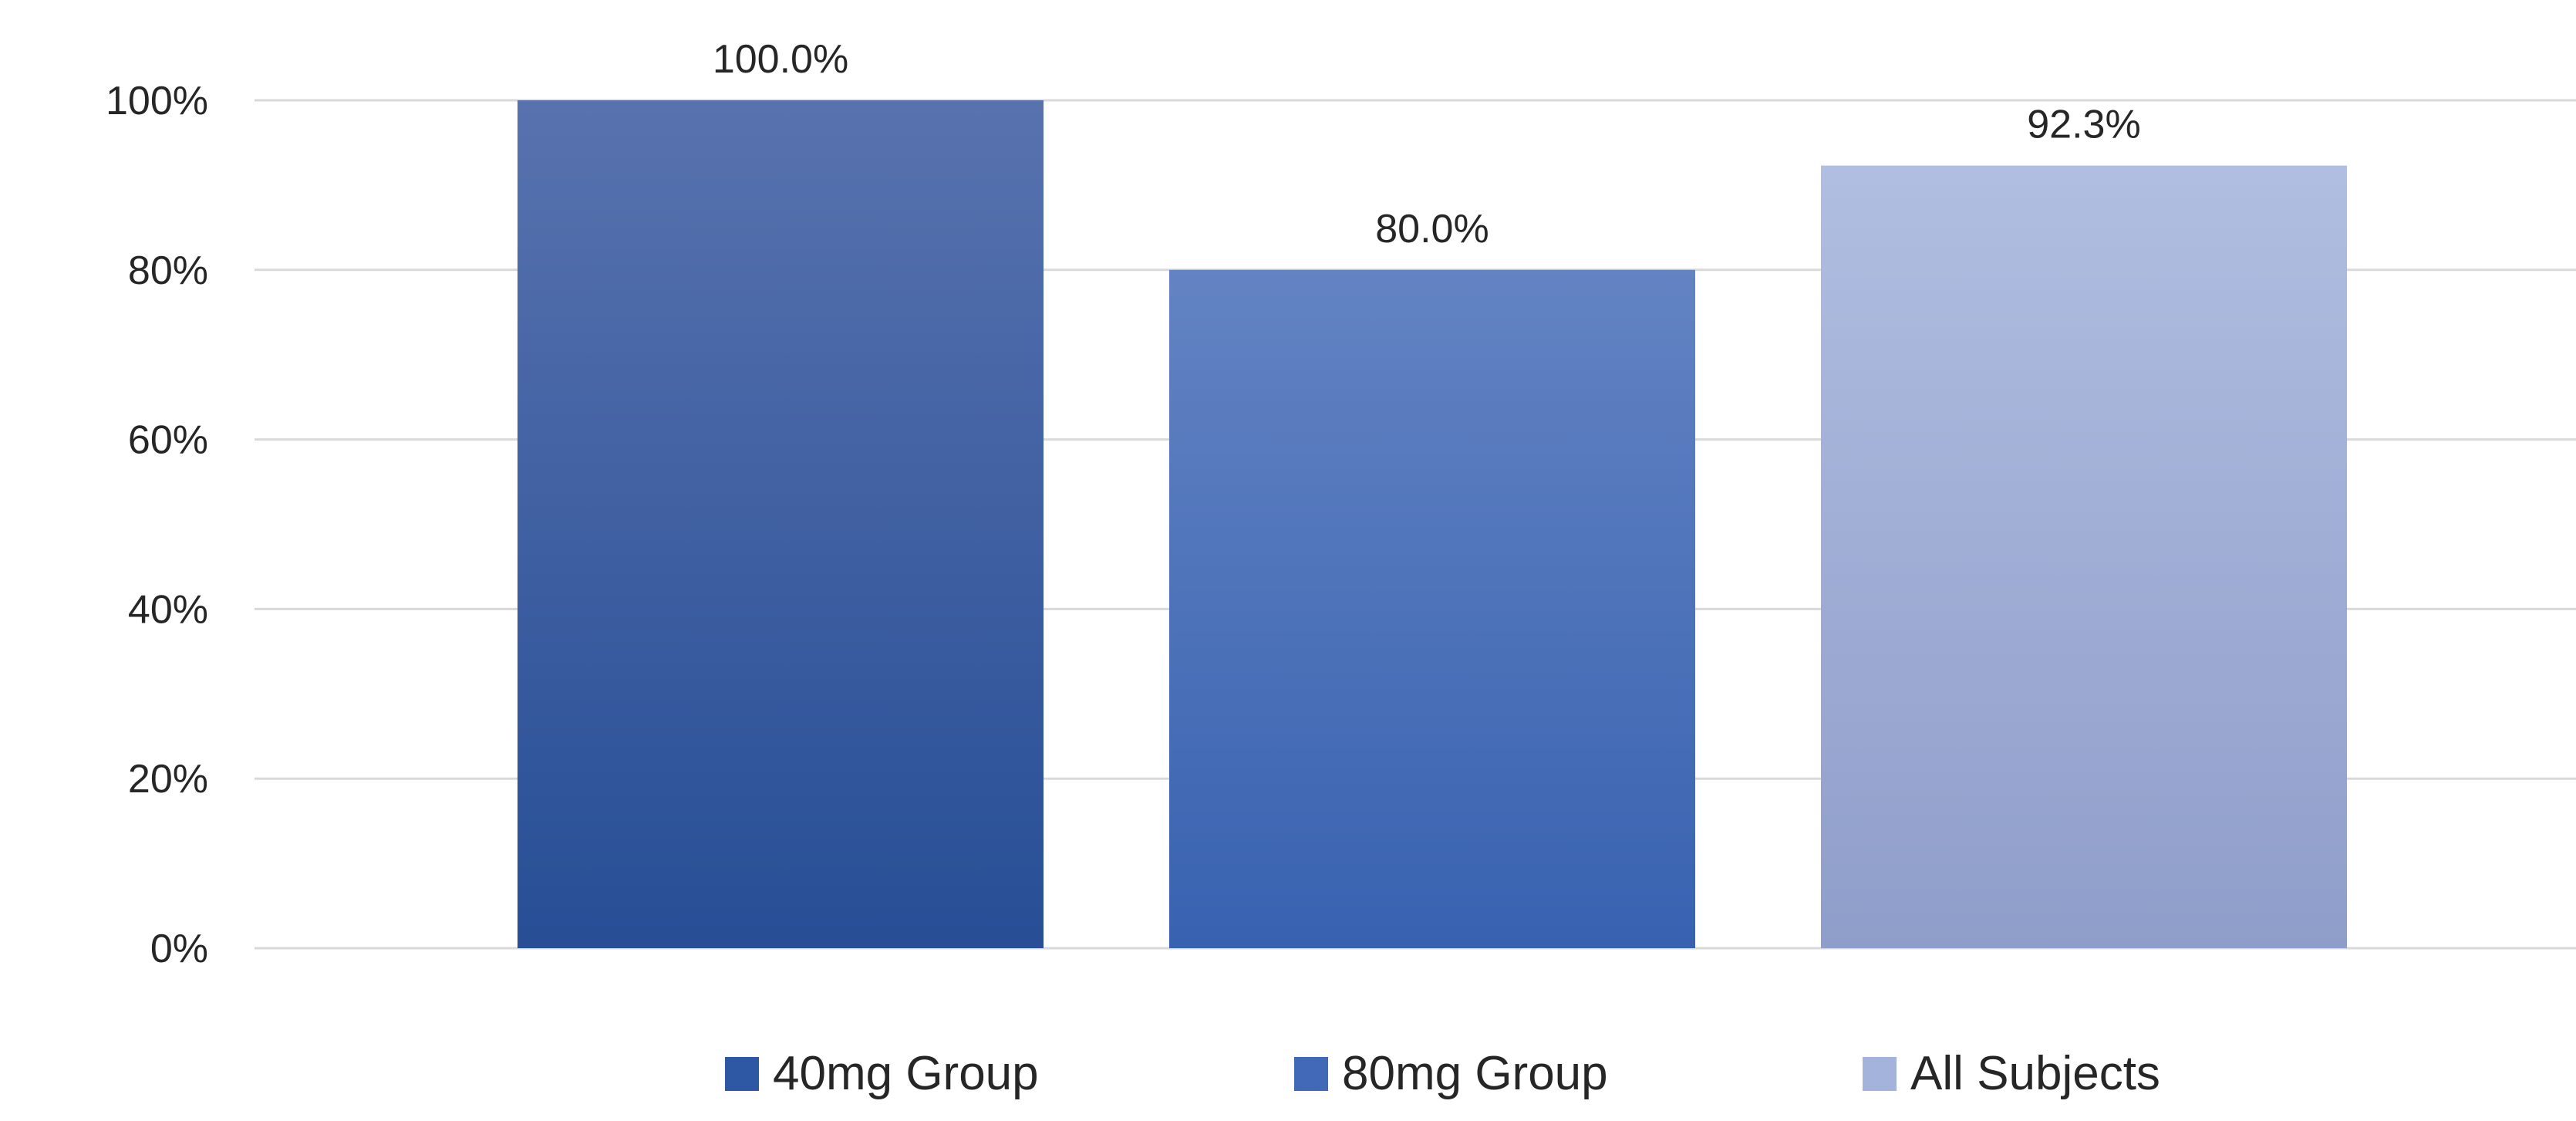 Image resolution: width=2576 pixels, height=1121 pixels. I want to click on y-tick-label: 60%, so click(168, 440).